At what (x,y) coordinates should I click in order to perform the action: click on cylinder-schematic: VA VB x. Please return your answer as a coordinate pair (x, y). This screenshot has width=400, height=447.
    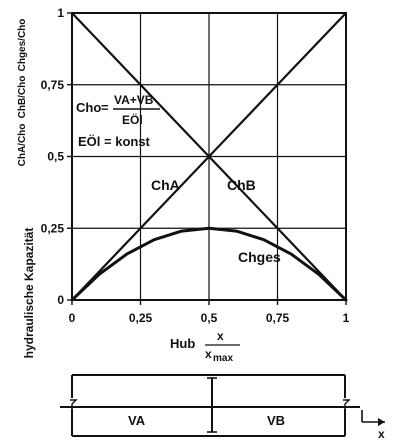
    Looking at the image, I should click on (222, 407).